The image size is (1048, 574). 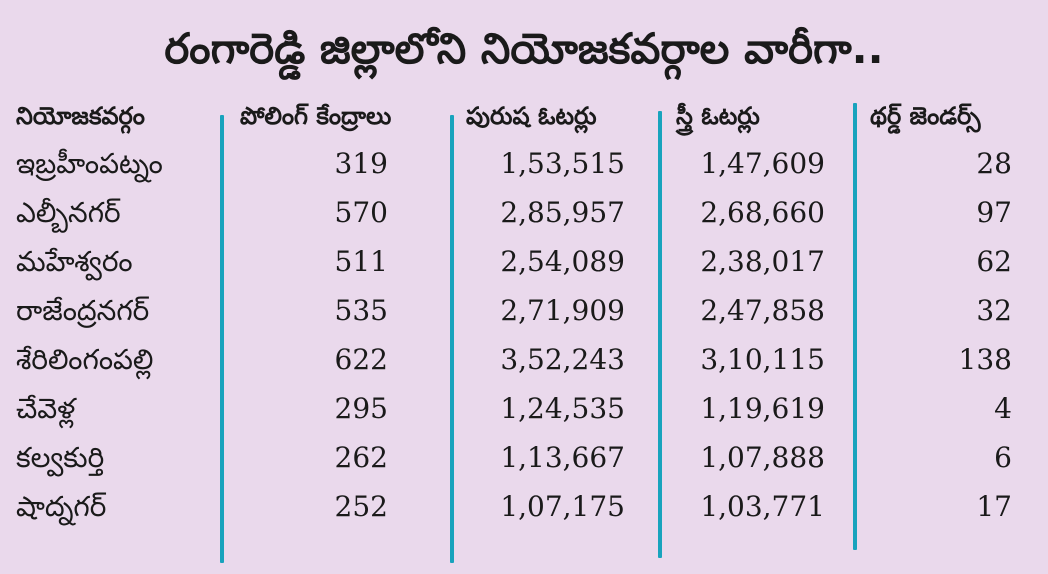 I want to click on third-gender-value: 17, so click(x=994, y=506).